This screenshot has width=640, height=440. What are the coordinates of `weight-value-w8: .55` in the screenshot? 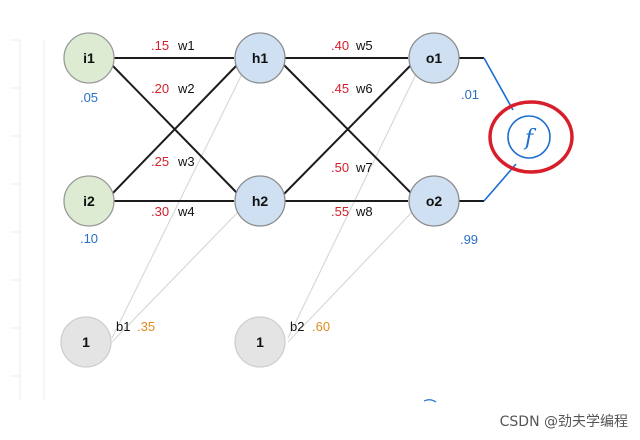 It's located at (340, 211).